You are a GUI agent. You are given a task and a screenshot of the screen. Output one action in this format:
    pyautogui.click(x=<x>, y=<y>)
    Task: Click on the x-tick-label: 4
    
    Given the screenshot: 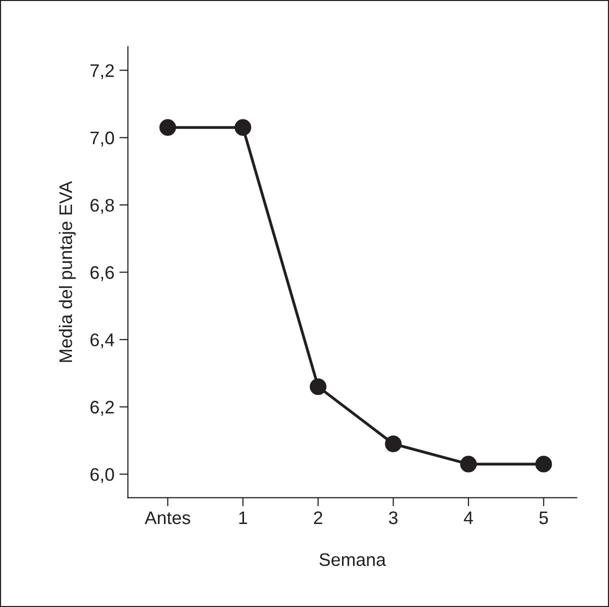 What is the action you would take?
    pyautogui.click(x=468, y=518)
    